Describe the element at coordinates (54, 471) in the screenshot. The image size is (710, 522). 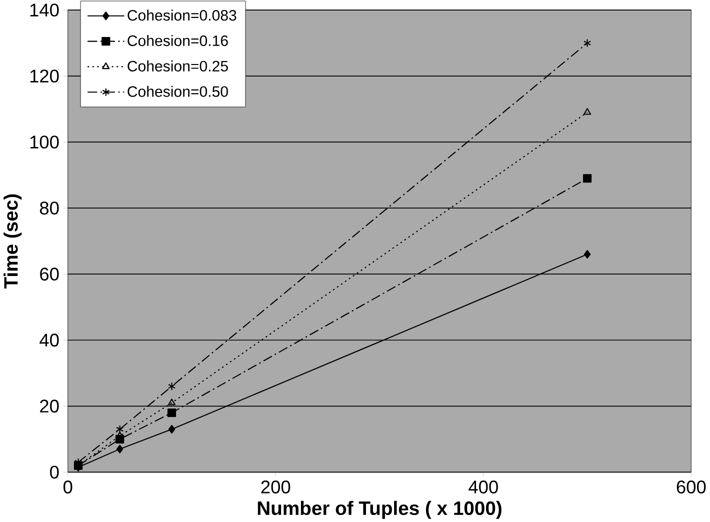
I see `y-tick-label: 0` at that location.